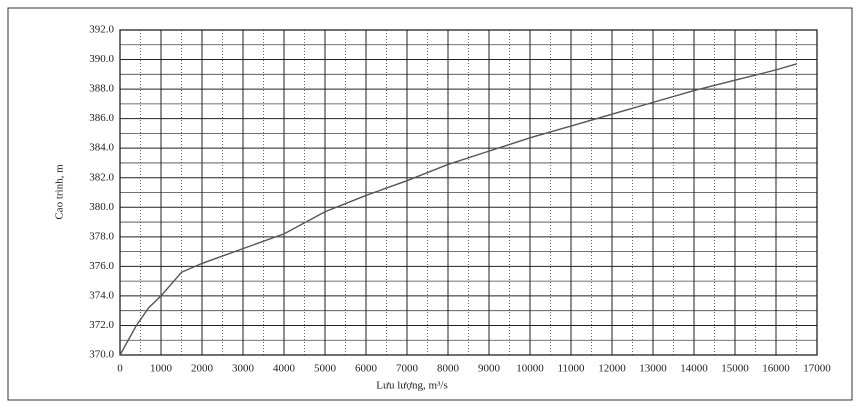 The width and height of the screenshot is (862, 411). What do you see at coordinates (101, 236) in the screenshot?
I see `y-tick-label: 378.0` at bounding box center [101, 236].